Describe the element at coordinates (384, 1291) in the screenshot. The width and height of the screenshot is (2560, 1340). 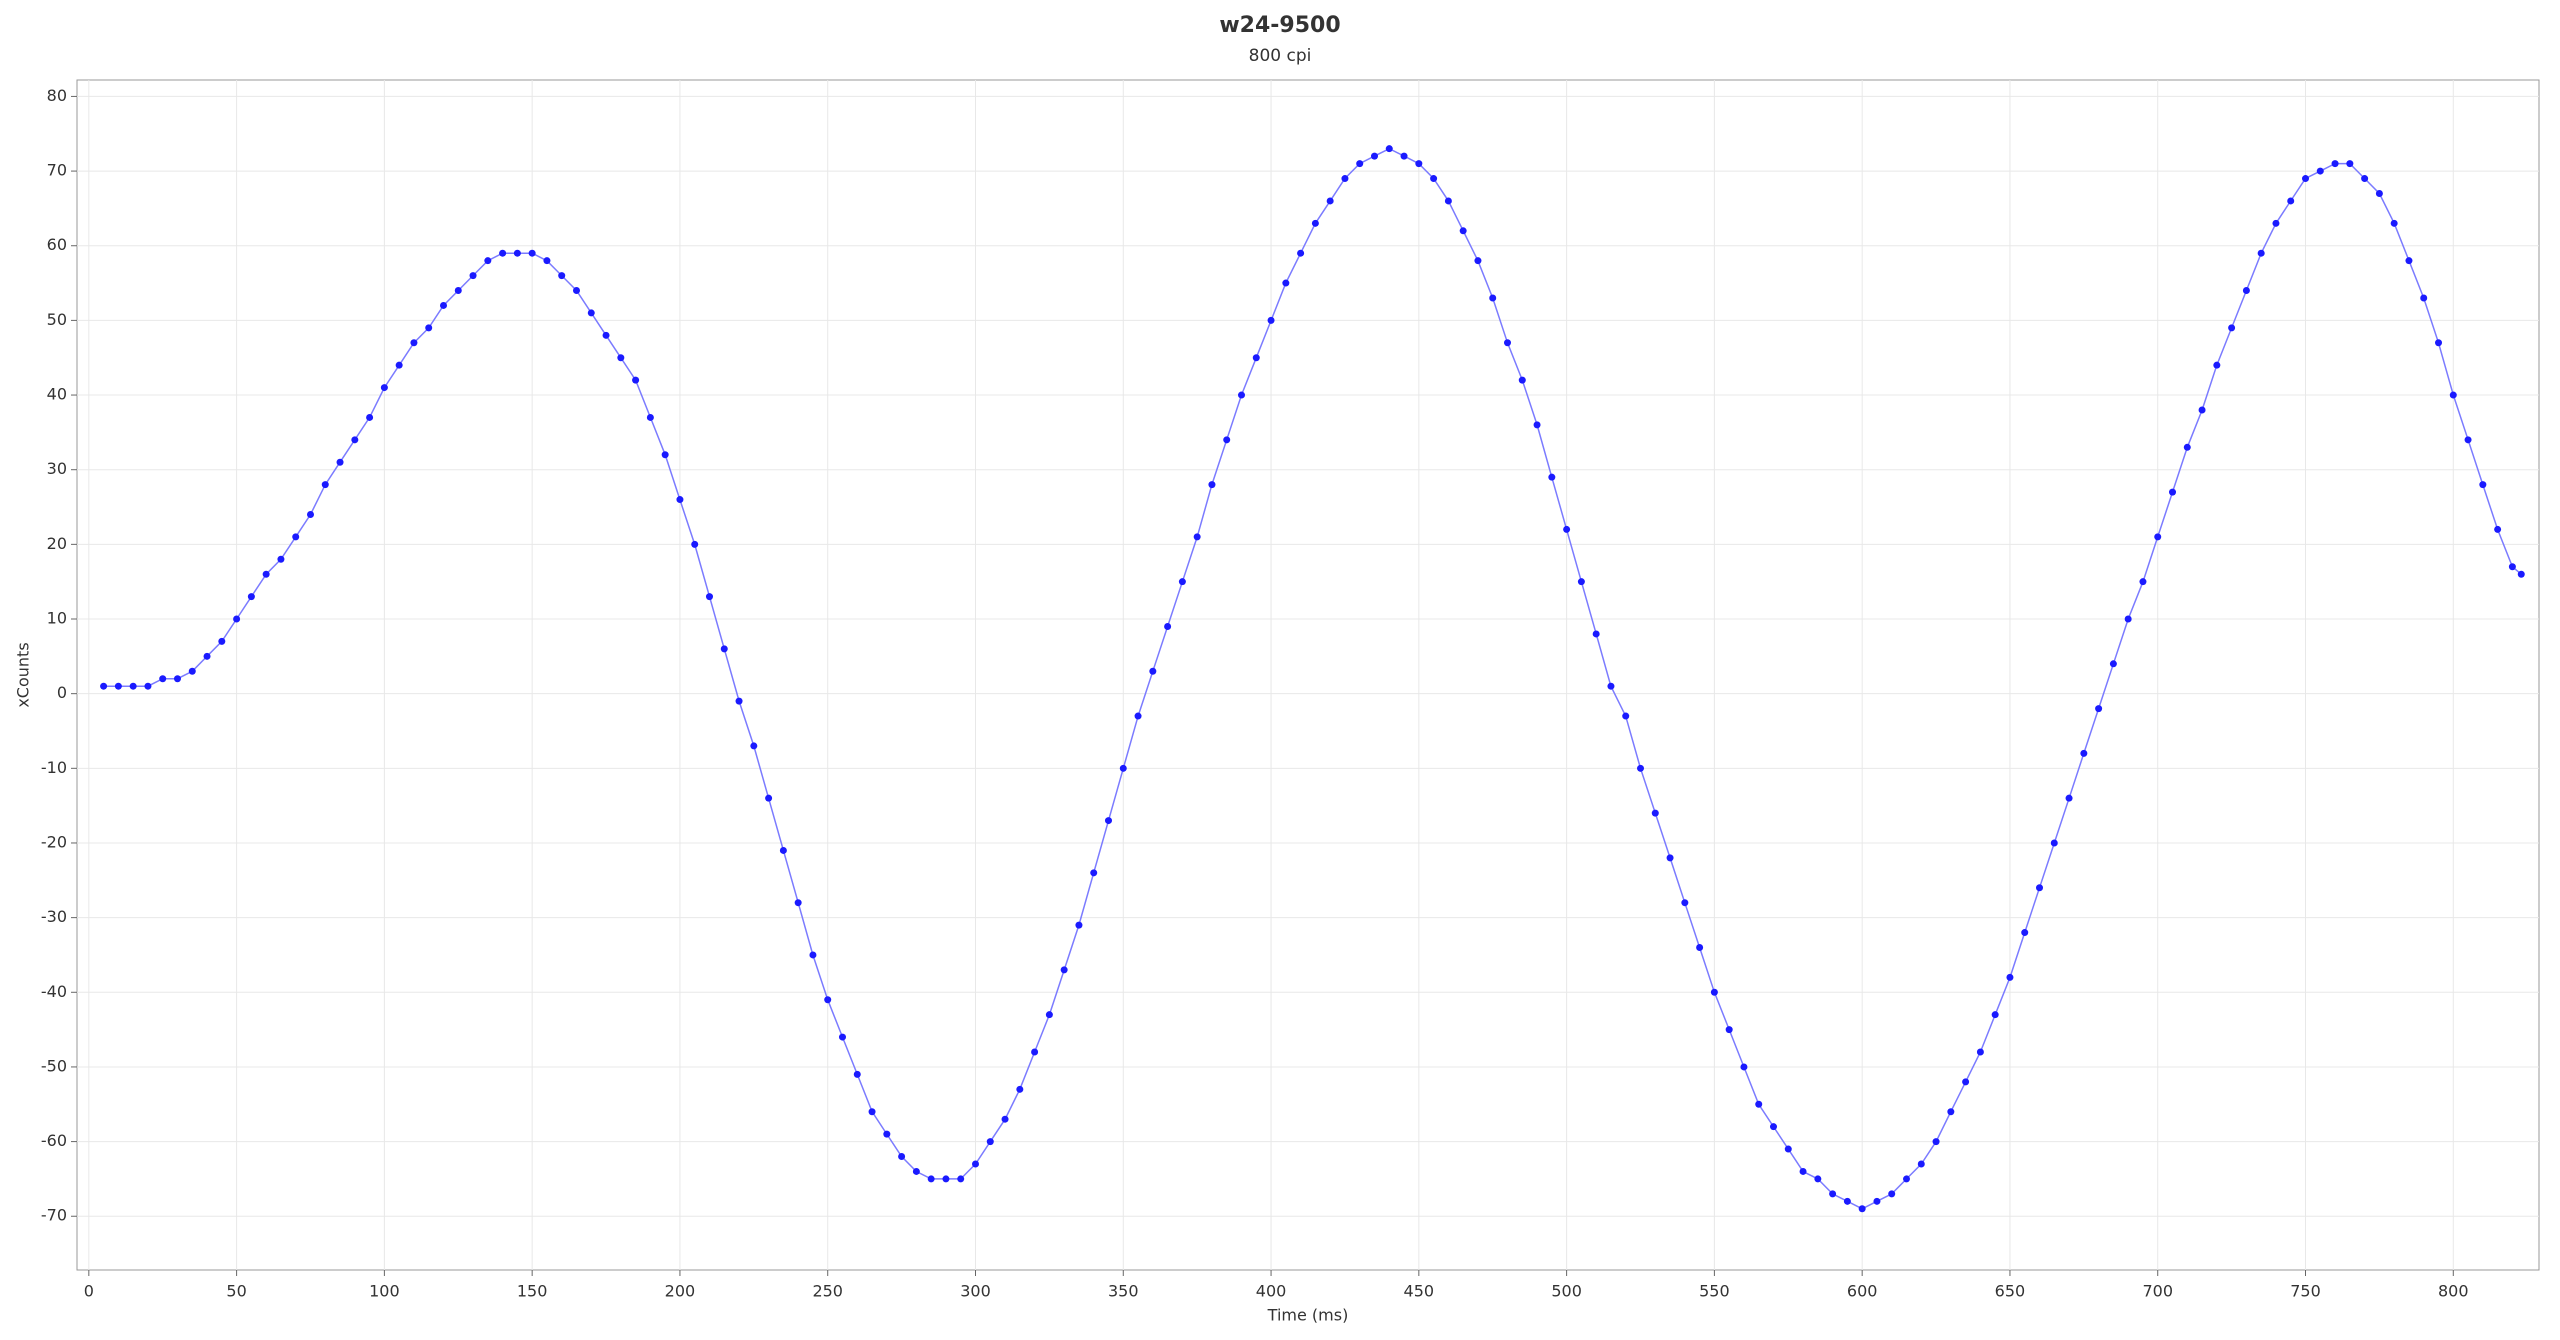
I see `x-tick-label: 100` at that location.